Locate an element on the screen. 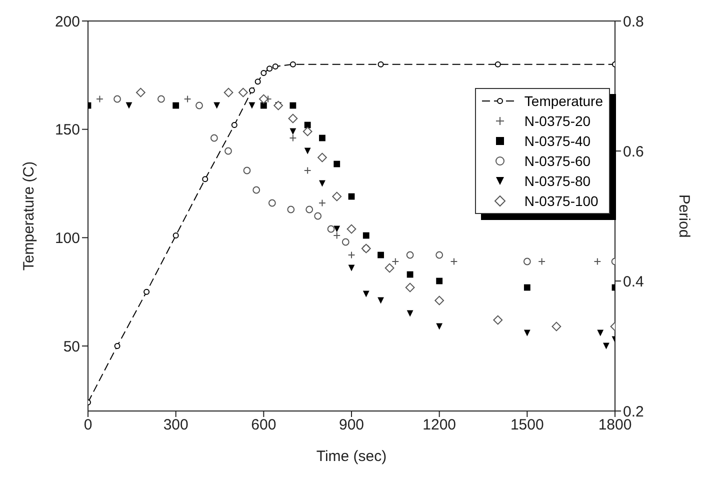 This screenshot has height=489, width=713. y-axis-title: Temperature (C) is located at coordinates (29, 216).